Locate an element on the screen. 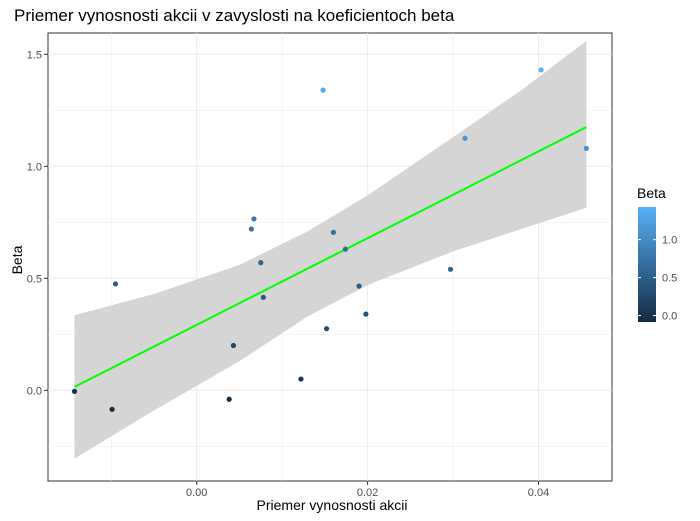 This screenshot has width=700, height=521. x-tick-label: 0.02 is located at coordinates (367, 493).